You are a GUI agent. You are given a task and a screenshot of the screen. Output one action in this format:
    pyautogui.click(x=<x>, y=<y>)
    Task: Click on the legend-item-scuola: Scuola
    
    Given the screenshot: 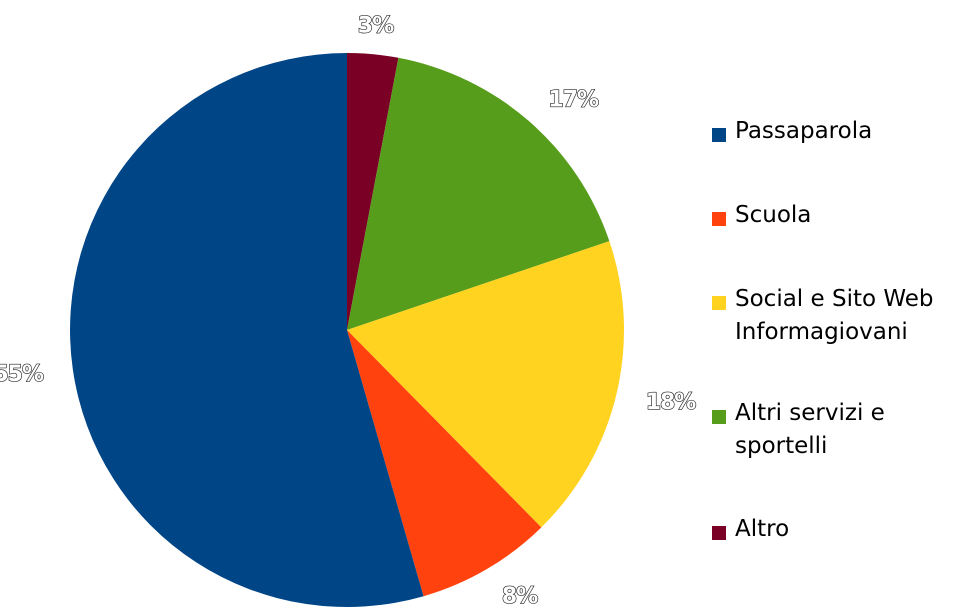 What is the action you would take?
    pyautogui.click(x=833, y=215)
    